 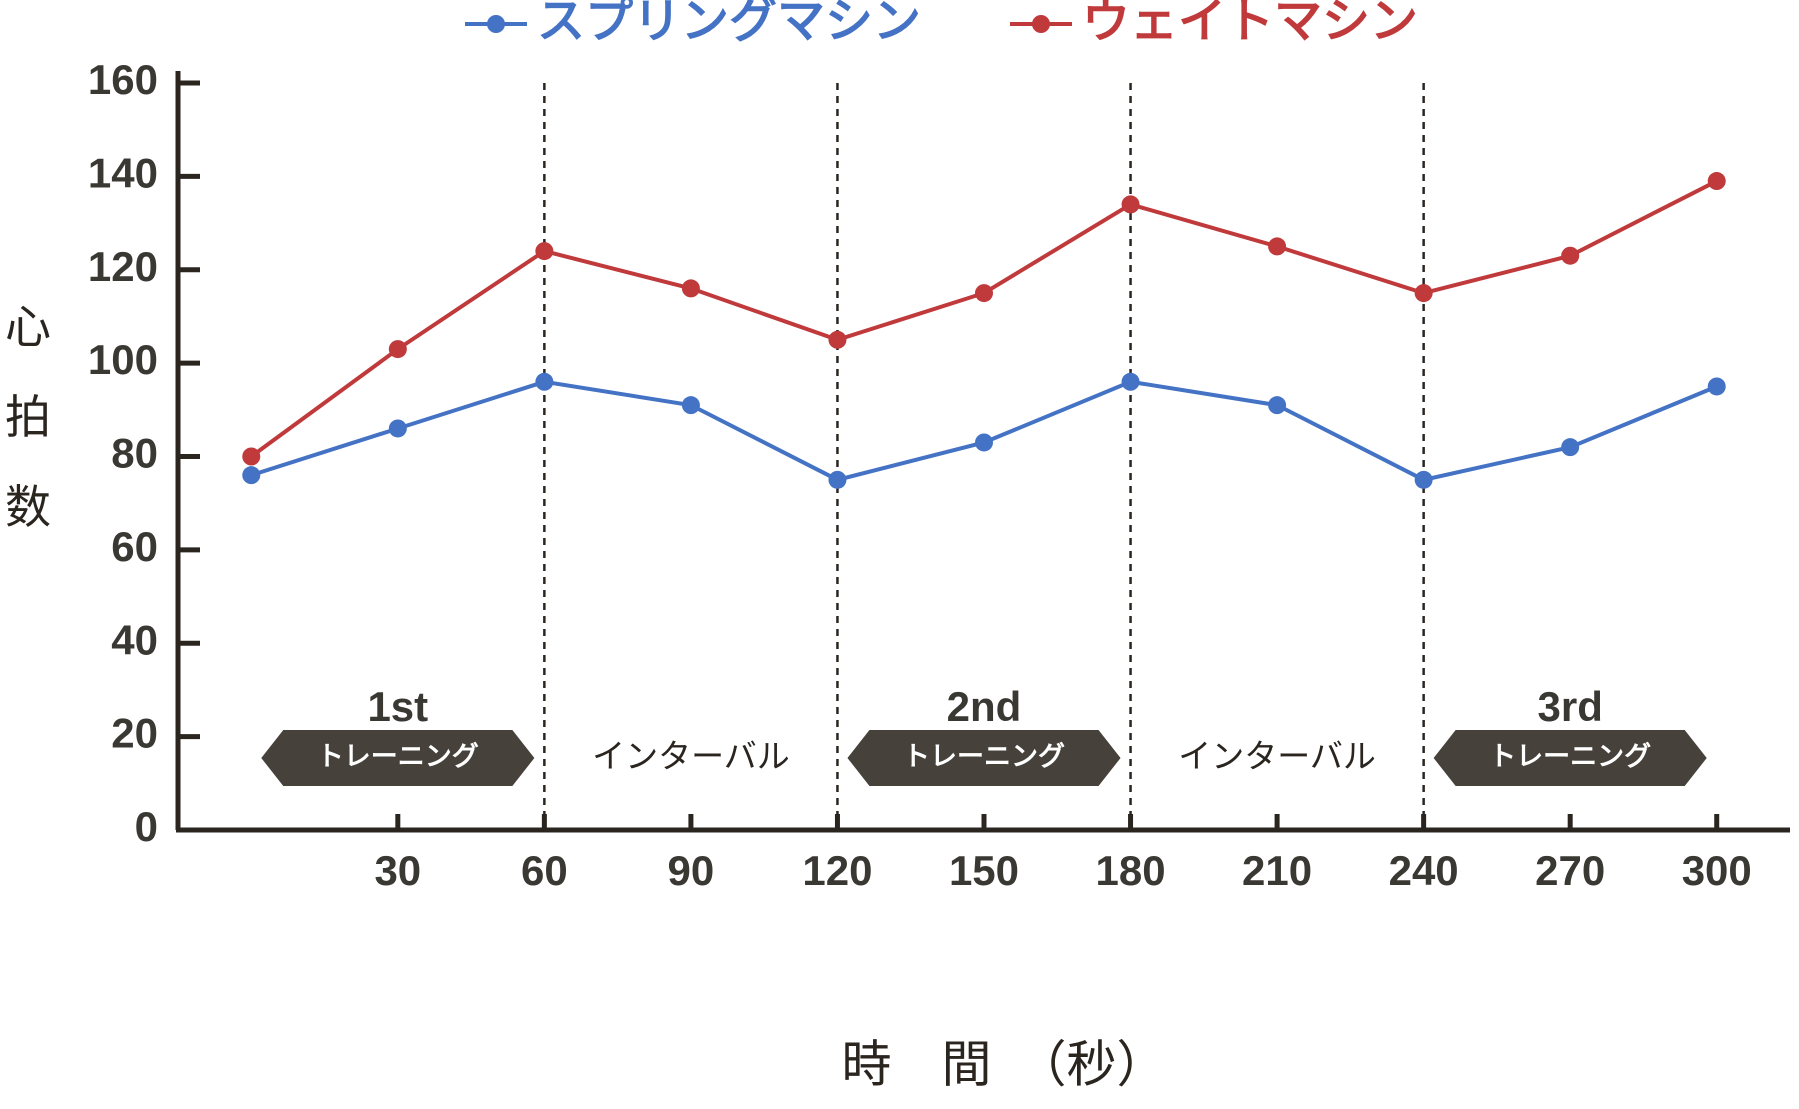 I want to click on phase-label: 1st, so click(x=397, y=706).